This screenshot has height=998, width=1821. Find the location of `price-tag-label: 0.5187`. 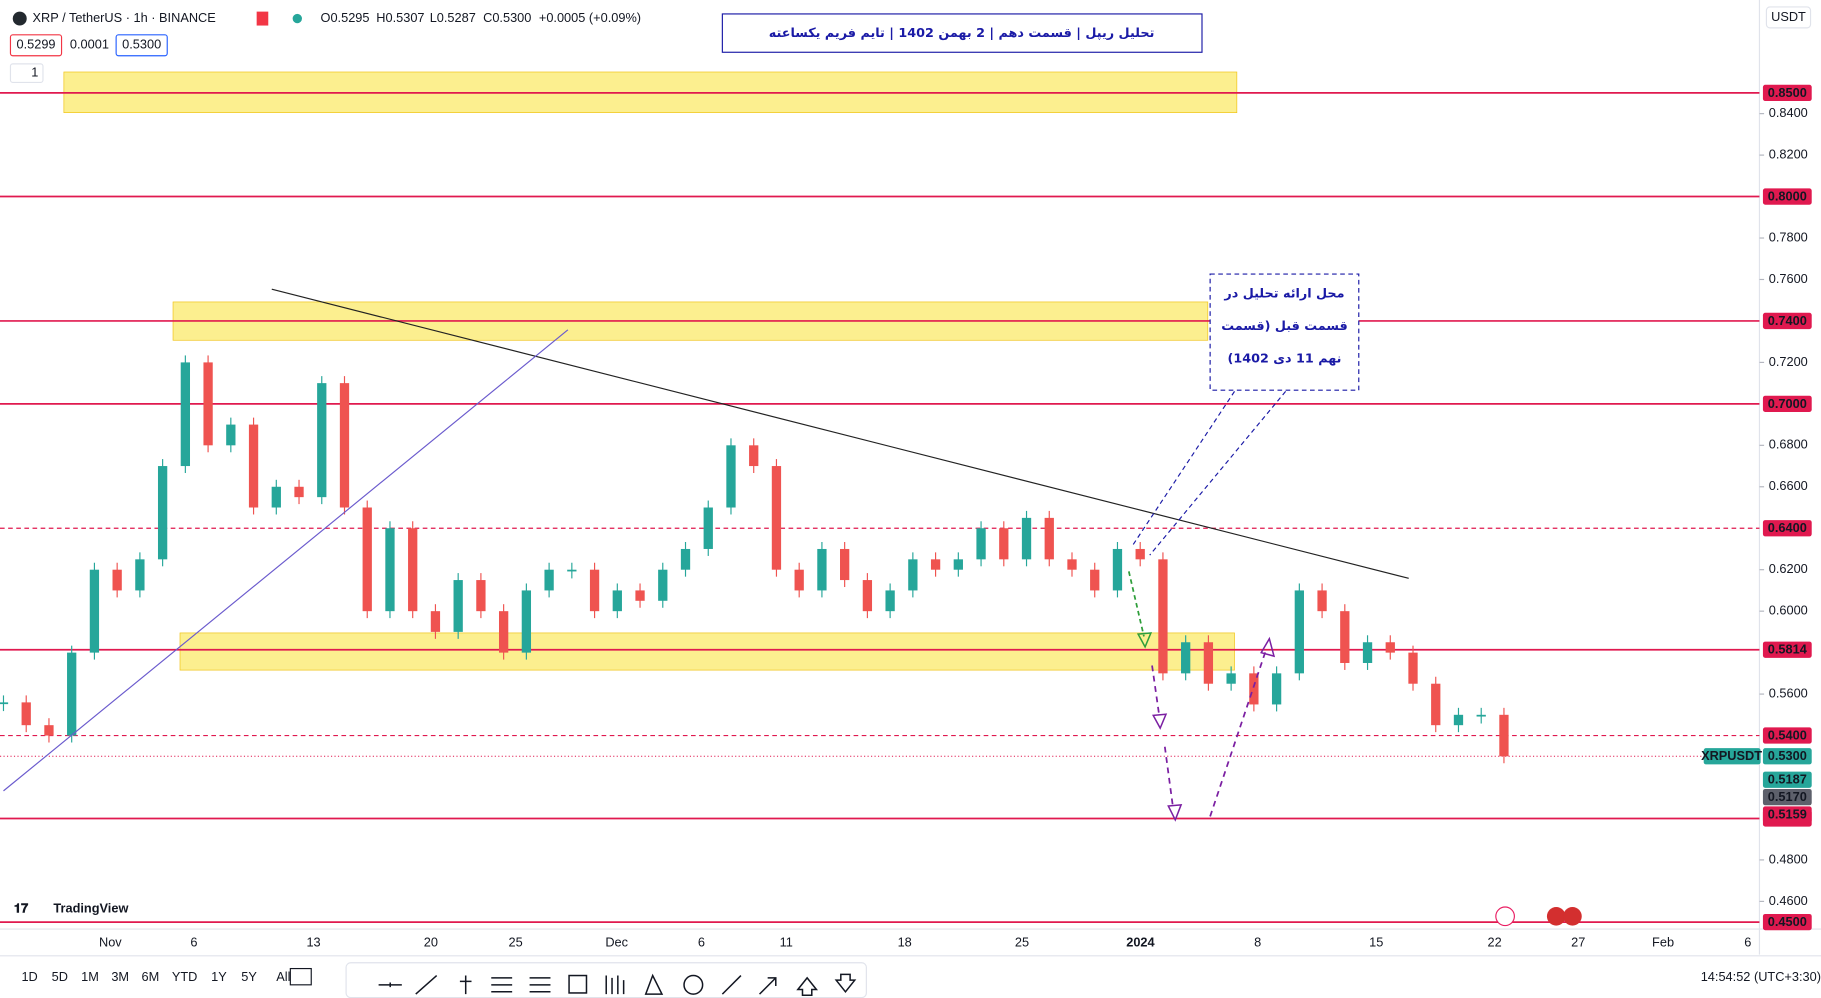

price-tag-label: 0.5187 is located at coordinates (1787, 779).